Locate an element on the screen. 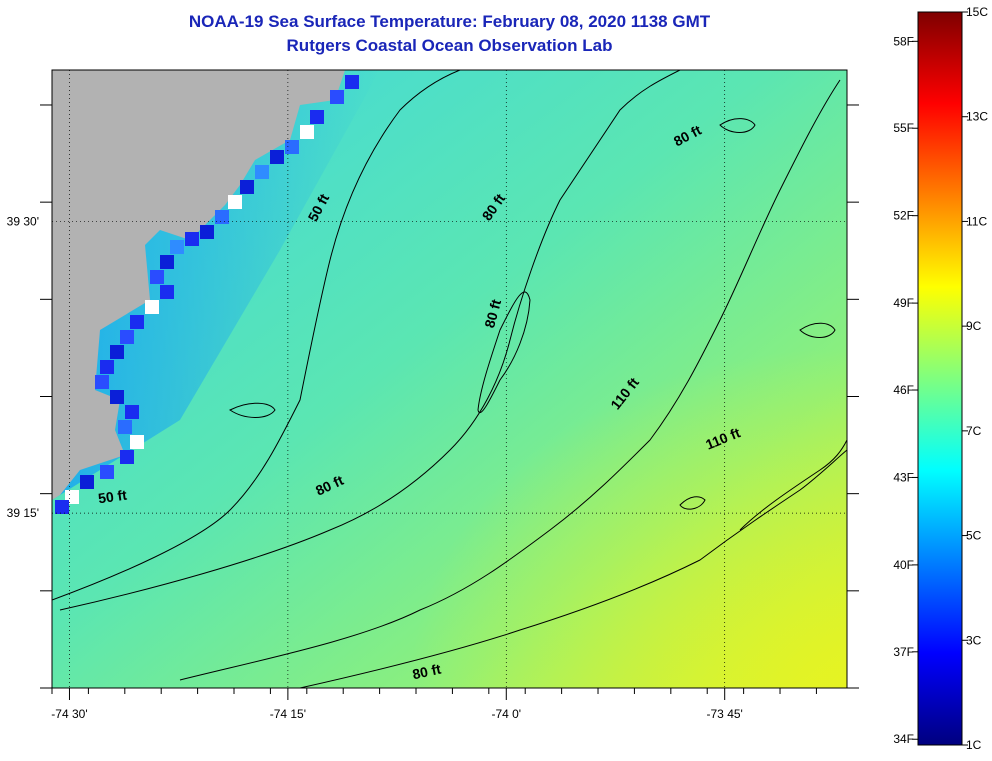  colorbar-fahrenheit-label: 37F is located at coordinates (903, 652).